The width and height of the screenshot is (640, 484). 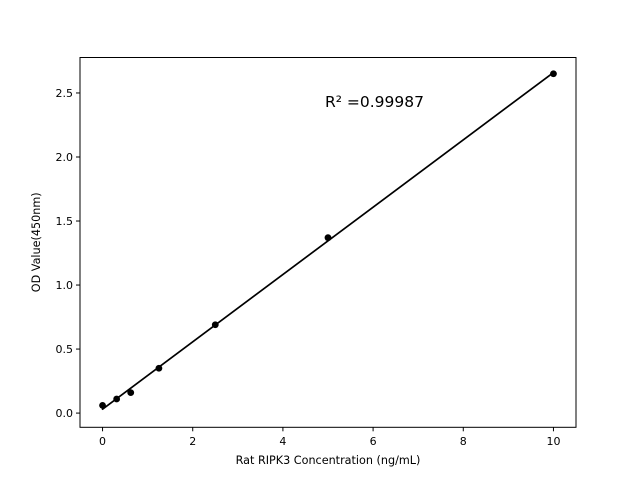 What do you see at coordinates (329, 437) in the screenshot?
I see `x-axis-ticks: 0 2 4 6 8 10` at bounding box center [329, 437].